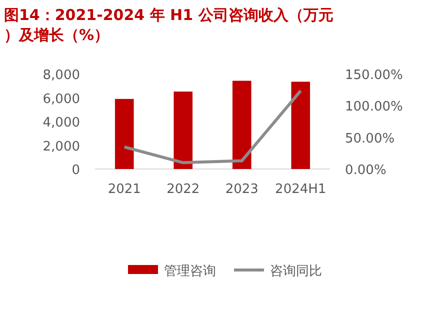  I want to click on legend-label: 咨询同比, so click(296, 271).